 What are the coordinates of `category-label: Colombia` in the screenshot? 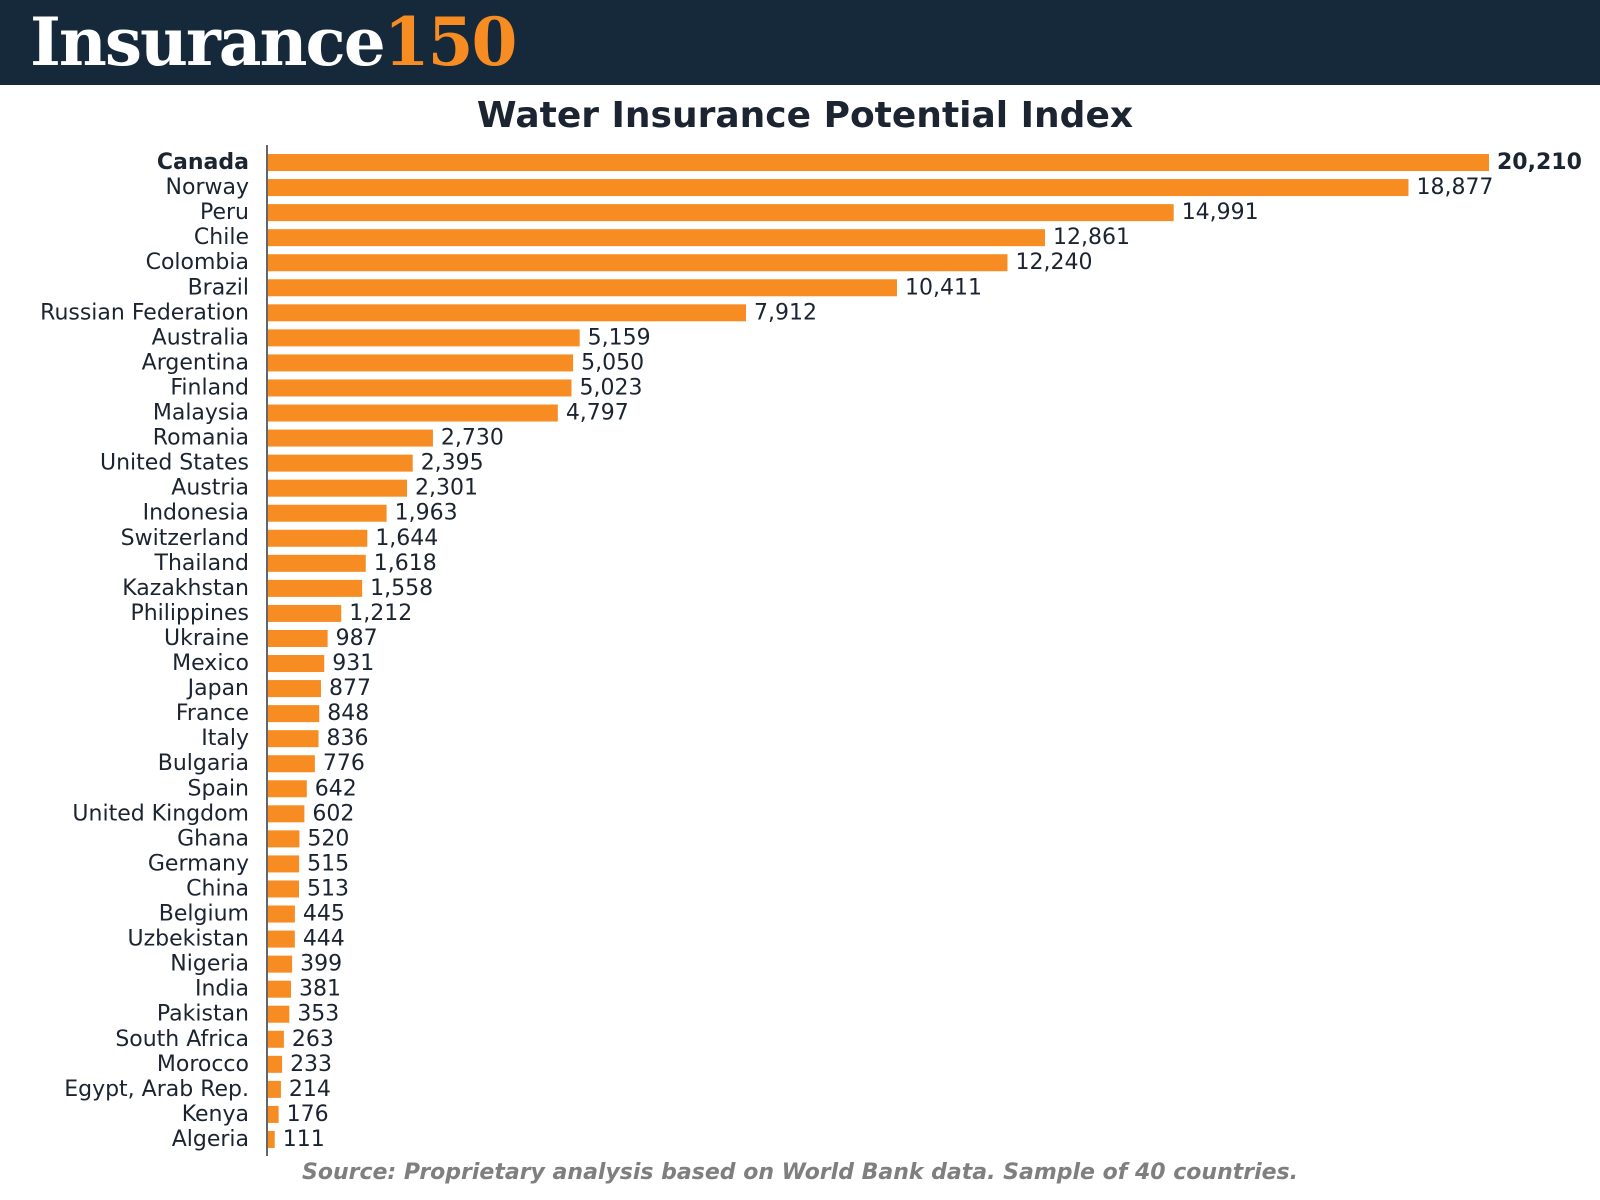 It's located at (197, 262).